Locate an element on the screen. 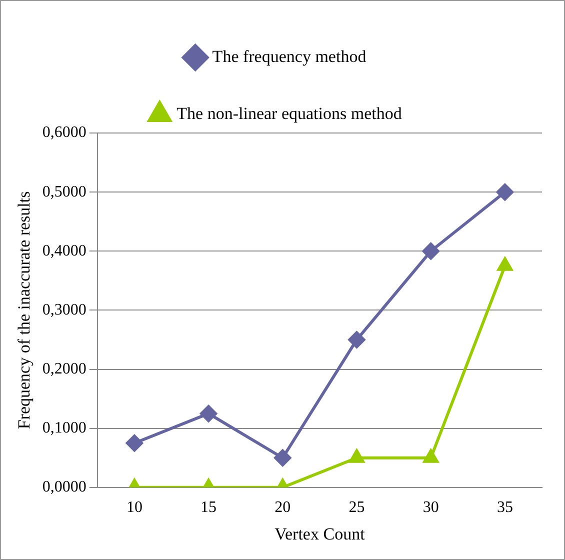 The height and width of the screenshot is (560, 565). y-tick-label: 0,3000 is located at coordinates (64, 309).